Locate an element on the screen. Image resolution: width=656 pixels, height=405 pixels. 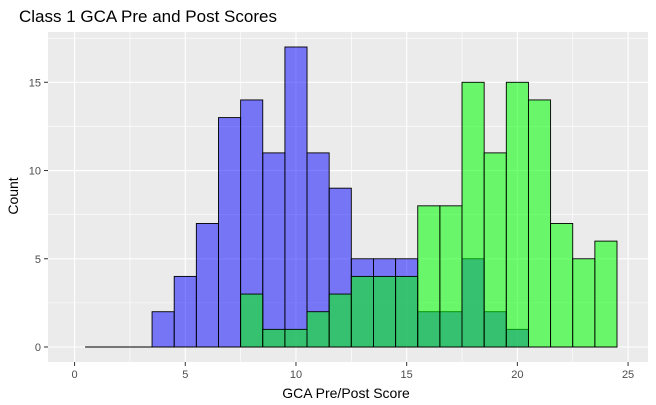
y-axis-title: Count is located at coordinates (13, 195).